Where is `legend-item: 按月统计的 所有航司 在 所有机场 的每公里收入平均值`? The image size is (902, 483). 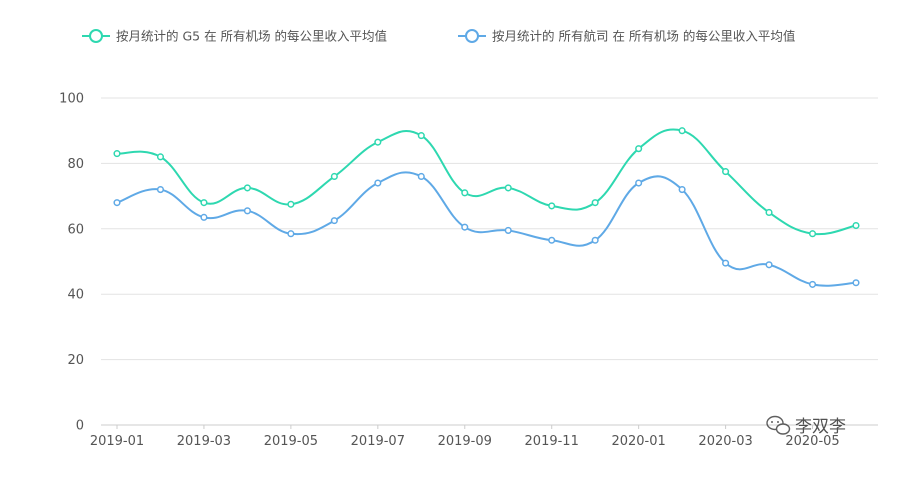 legend-item: 按月统计的 所有航司 在 所有机场 的每公里收入平均值 is located at coordinates (626, 36).